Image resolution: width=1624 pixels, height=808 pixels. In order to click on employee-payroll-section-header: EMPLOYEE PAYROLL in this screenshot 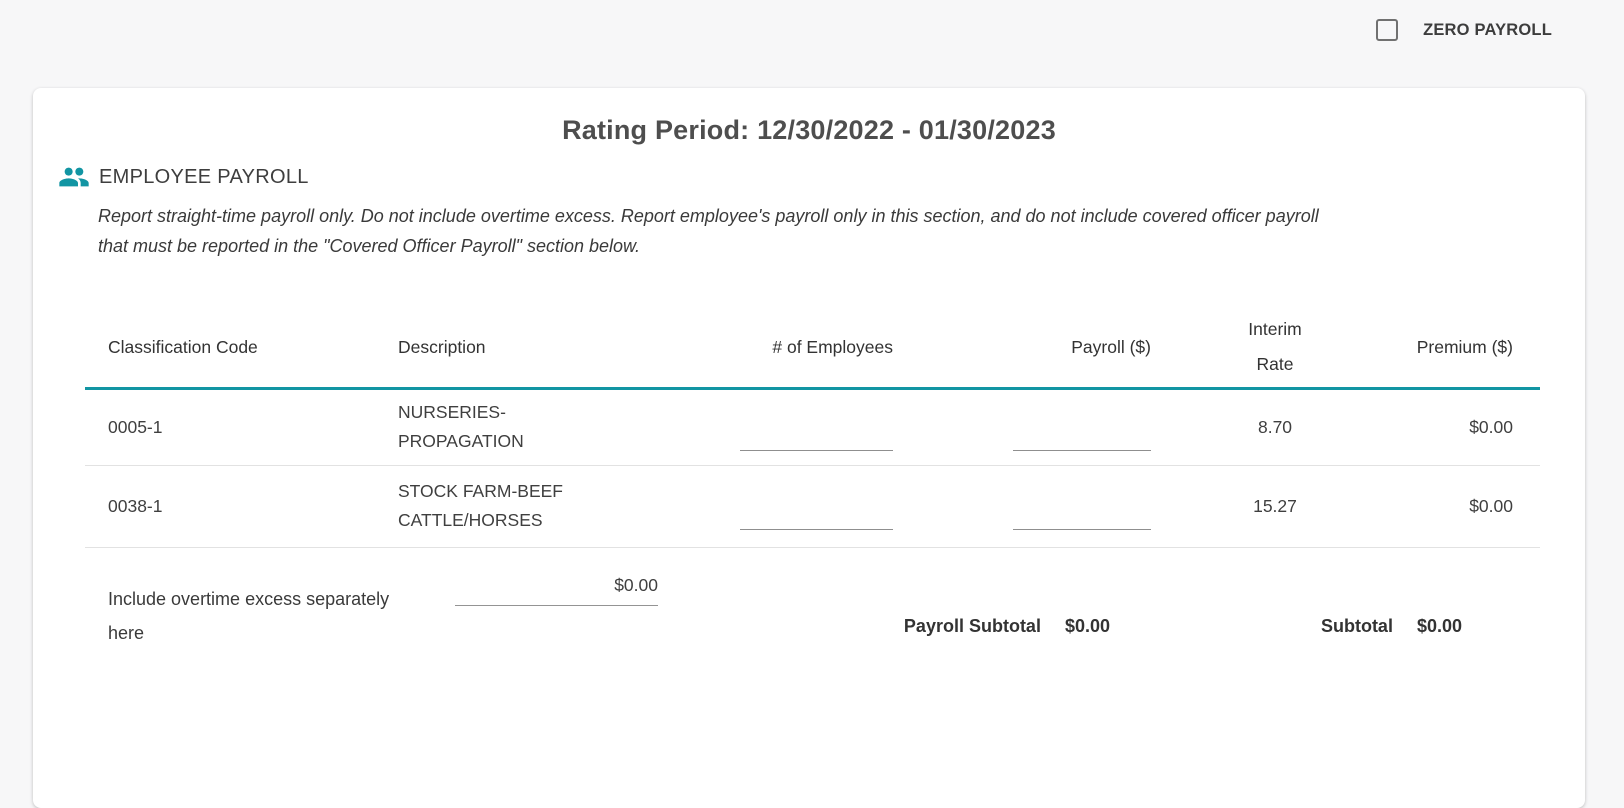, I will do `click(809, 177)`.